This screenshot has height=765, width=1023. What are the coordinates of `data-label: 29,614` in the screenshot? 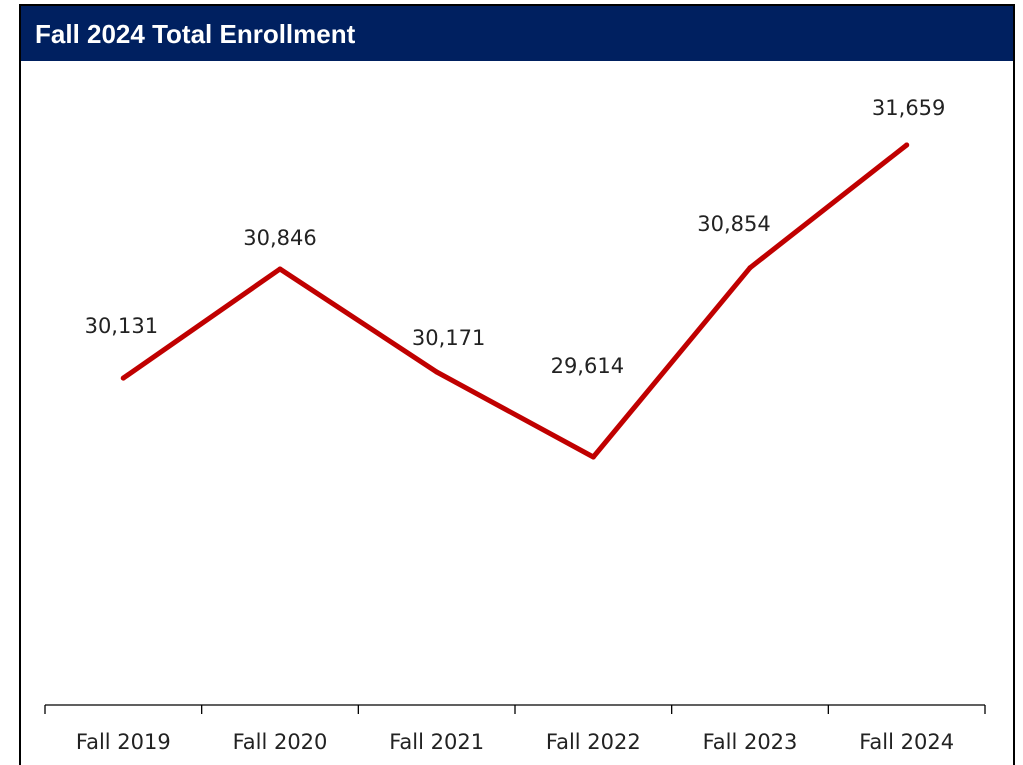 It's located at (587, 366).